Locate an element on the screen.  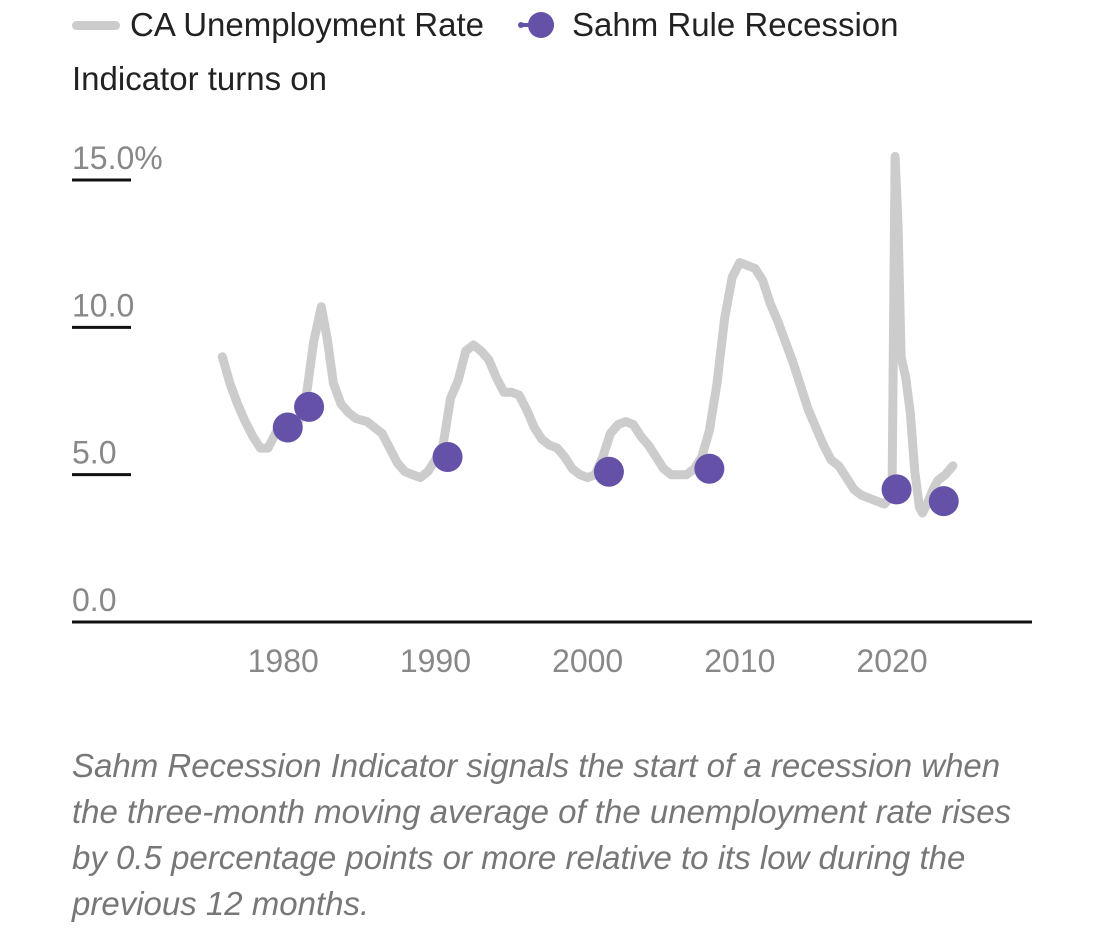
y-tick-label: 0.0 is located at coordinates (94, 600).